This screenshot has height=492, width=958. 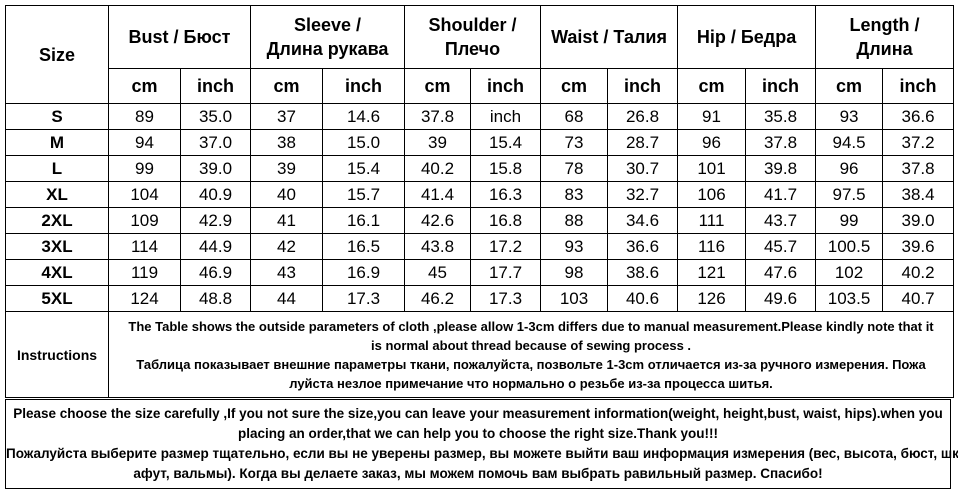 What do you see at coordinates (363, 142) in the screenshot?
I see `value-cell: 15.0` at bounding box center [363, 142].